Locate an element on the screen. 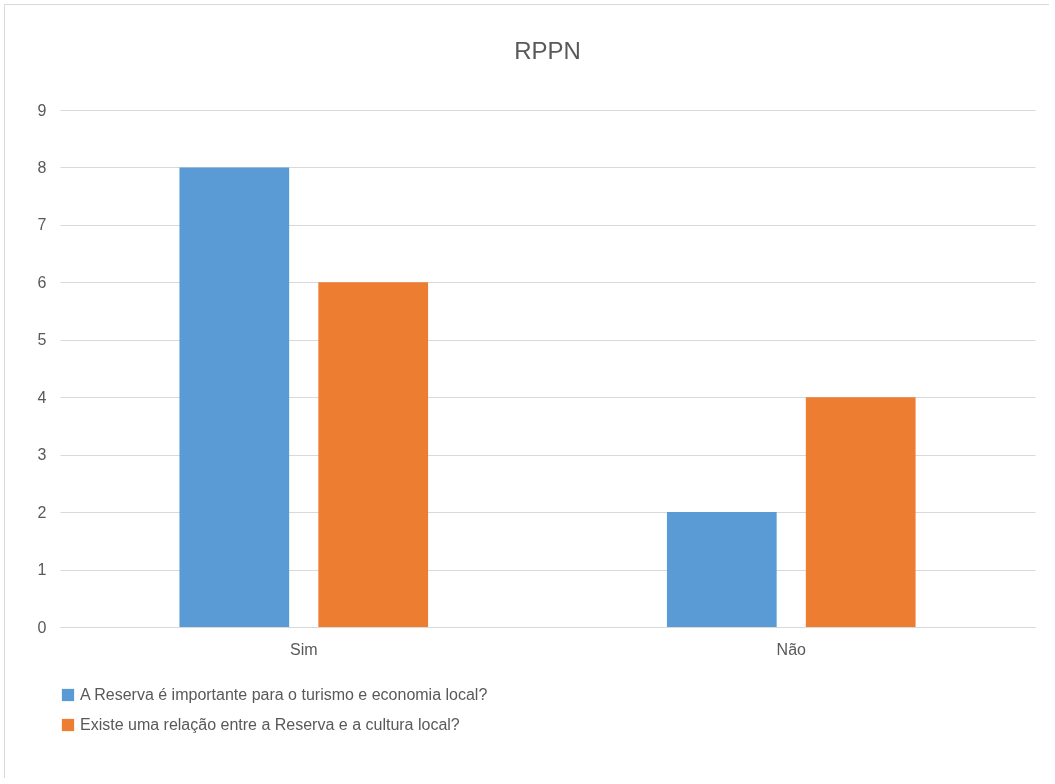 The height and width of the screenshot is (784, 1055). y-tick-label: 2 is located at coordinates (42, 512).